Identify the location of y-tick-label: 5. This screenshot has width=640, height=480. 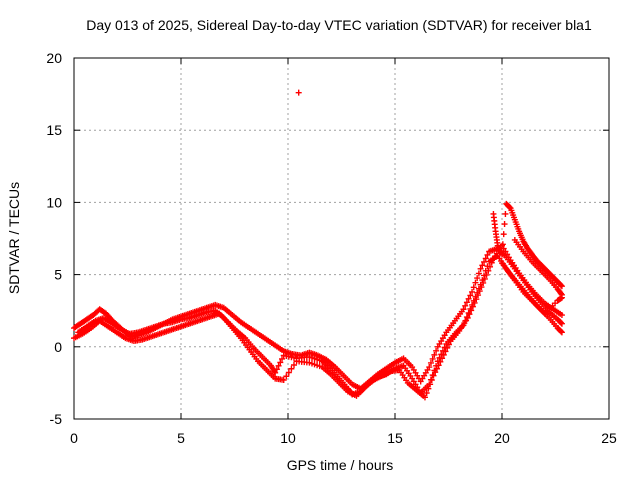
(58, 275).